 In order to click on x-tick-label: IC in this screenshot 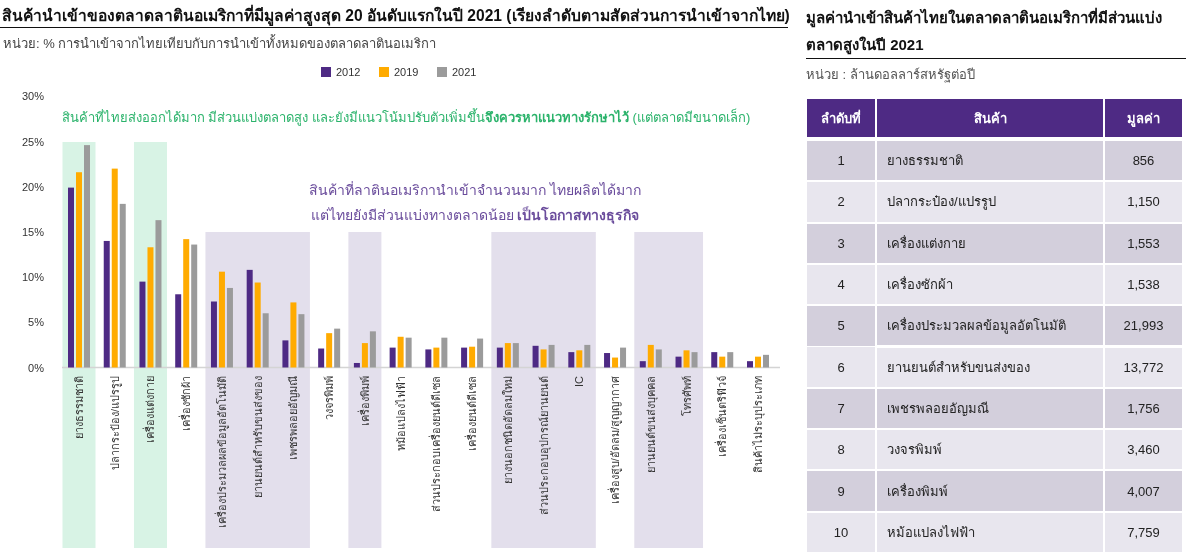, I will do `click(579, 381)`.